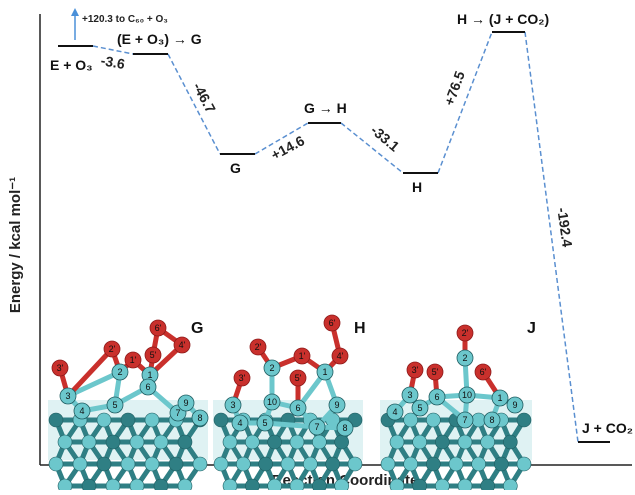  Describe the element at coordinates (503, 19) in the screenshot. I see `state-label-ts-hj: H → (J + CO₂)` at that location.